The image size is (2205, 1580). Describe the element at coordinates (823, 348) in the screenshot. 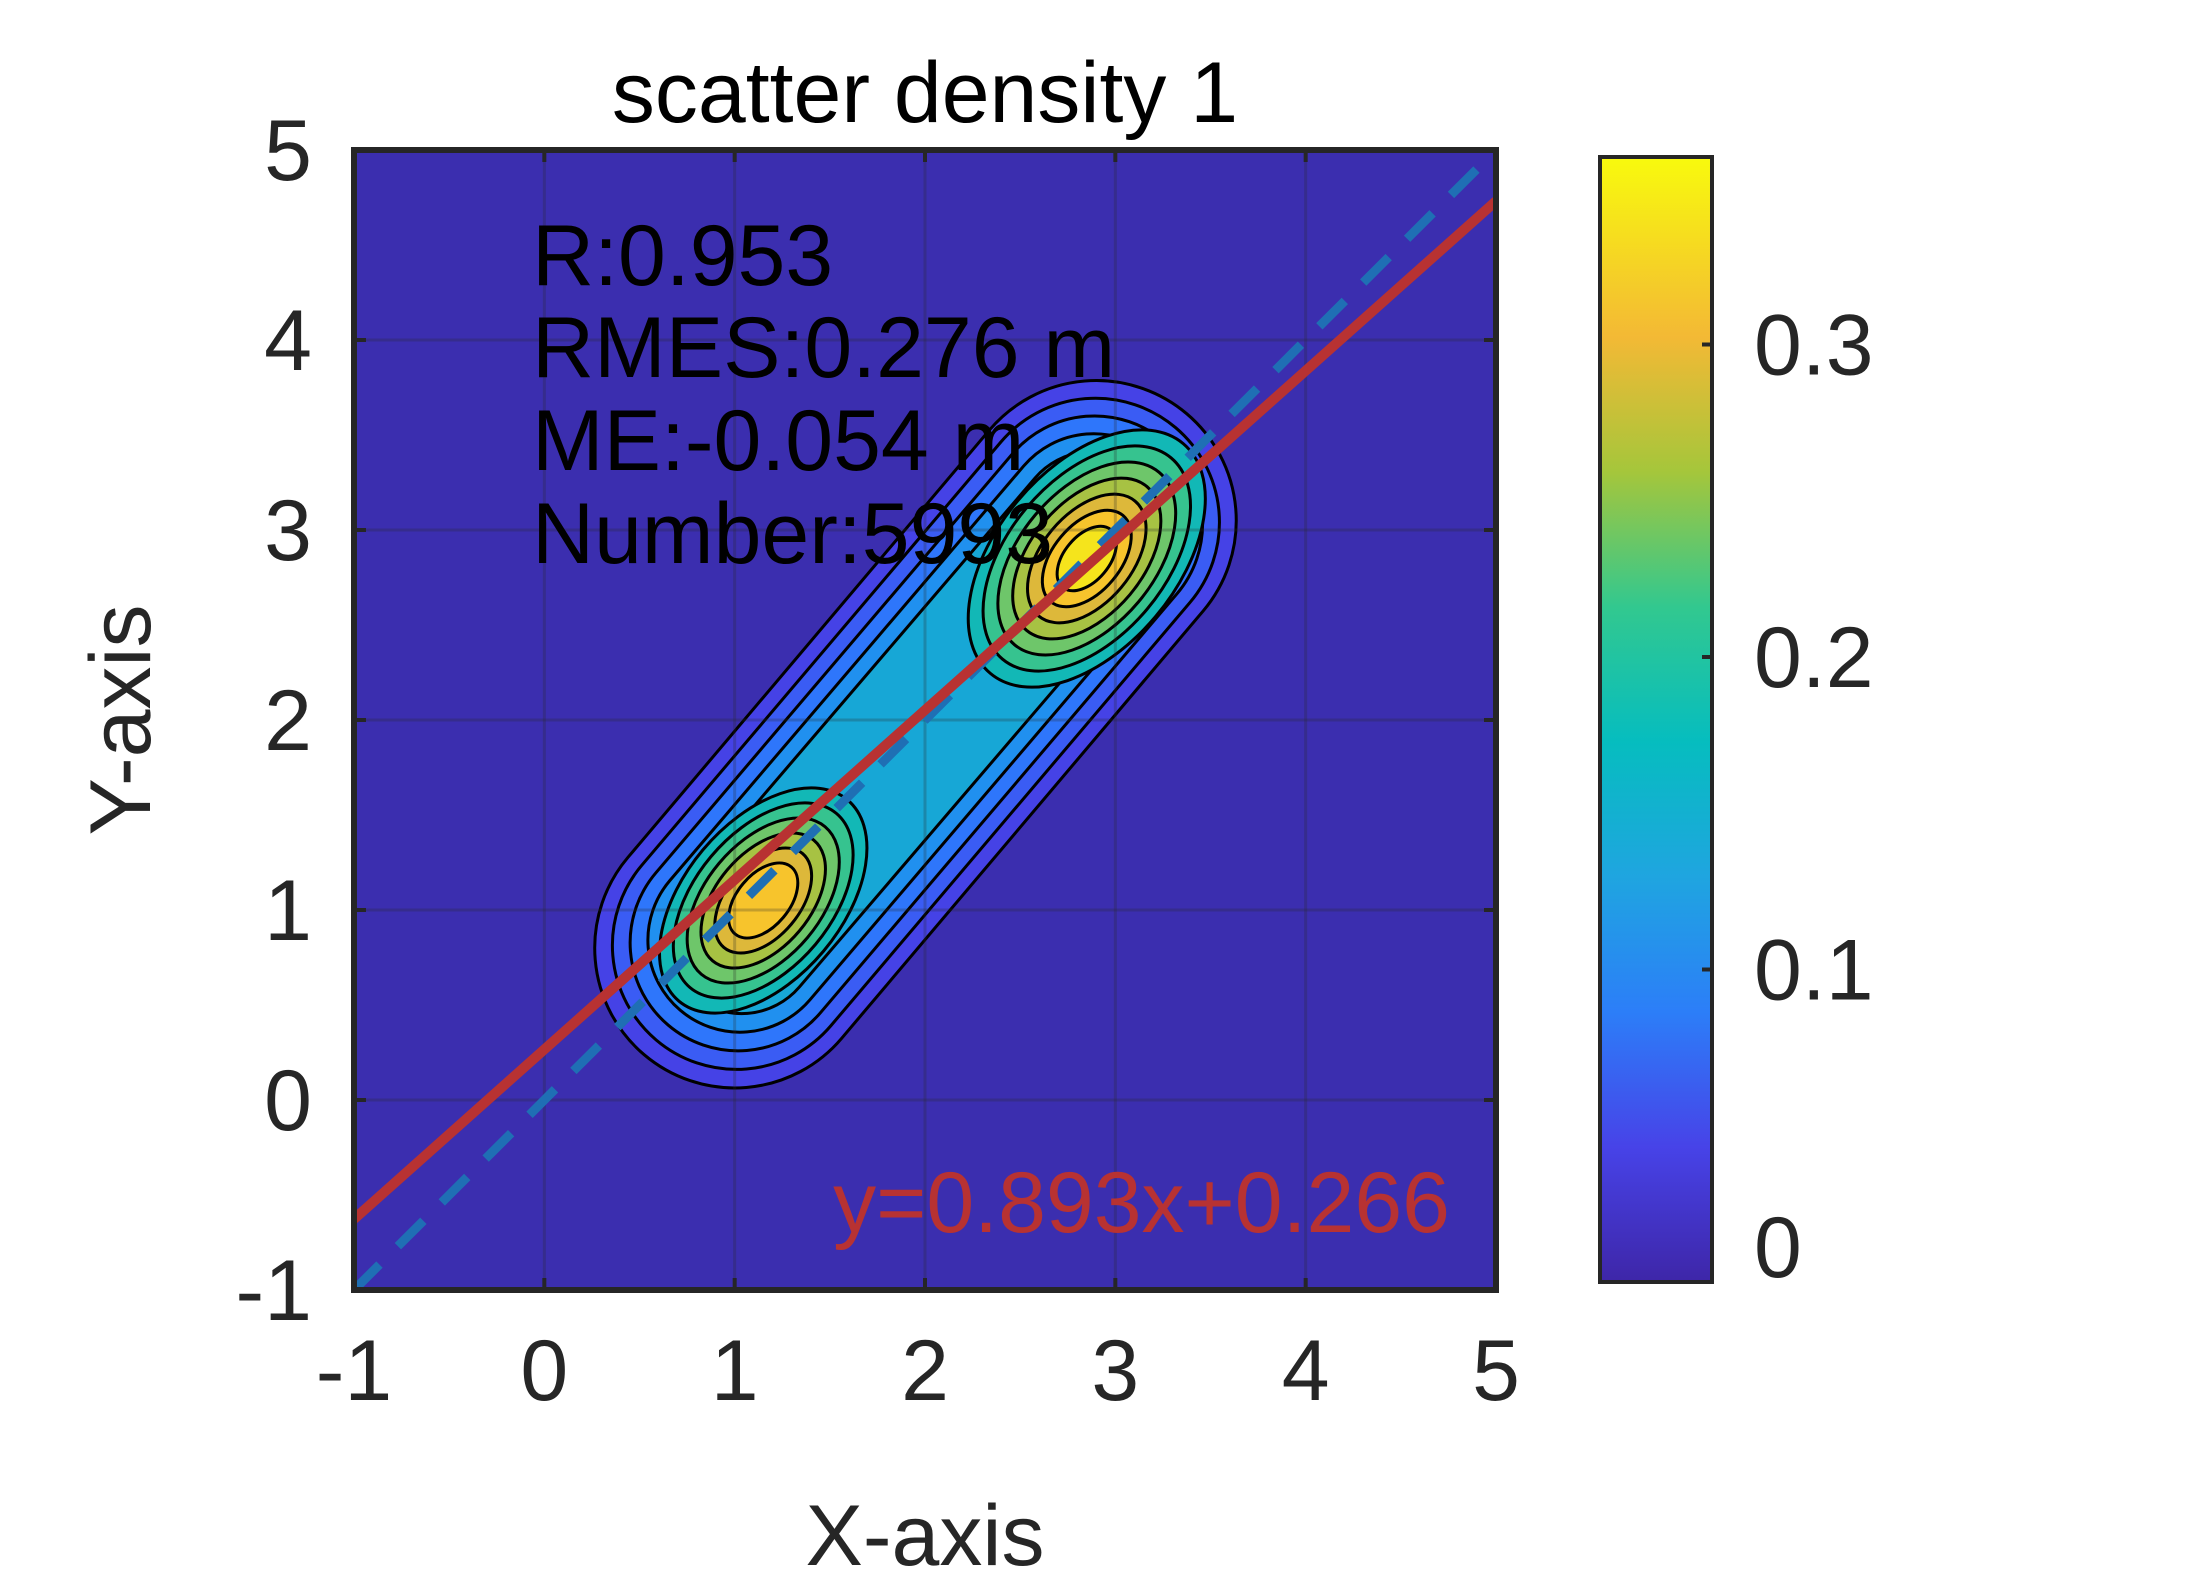

I see `stat-rmes: RMES:0.276 m` at that location.